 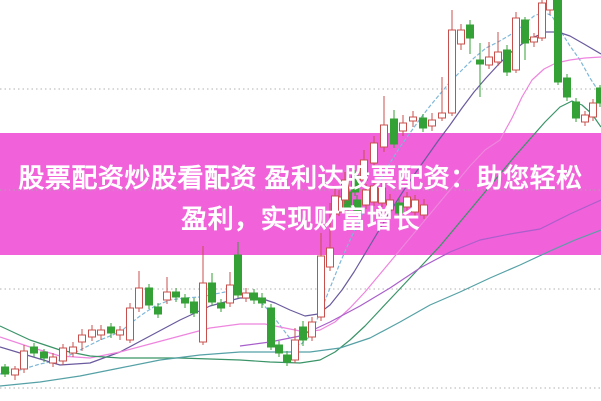 What do you see at coordinates (300, 178) in the screenshot?
I see `banner-title-line1: 股票配资炒股看配资 盈利达股票配资：助您轻松` at bounding box center [300, 178].